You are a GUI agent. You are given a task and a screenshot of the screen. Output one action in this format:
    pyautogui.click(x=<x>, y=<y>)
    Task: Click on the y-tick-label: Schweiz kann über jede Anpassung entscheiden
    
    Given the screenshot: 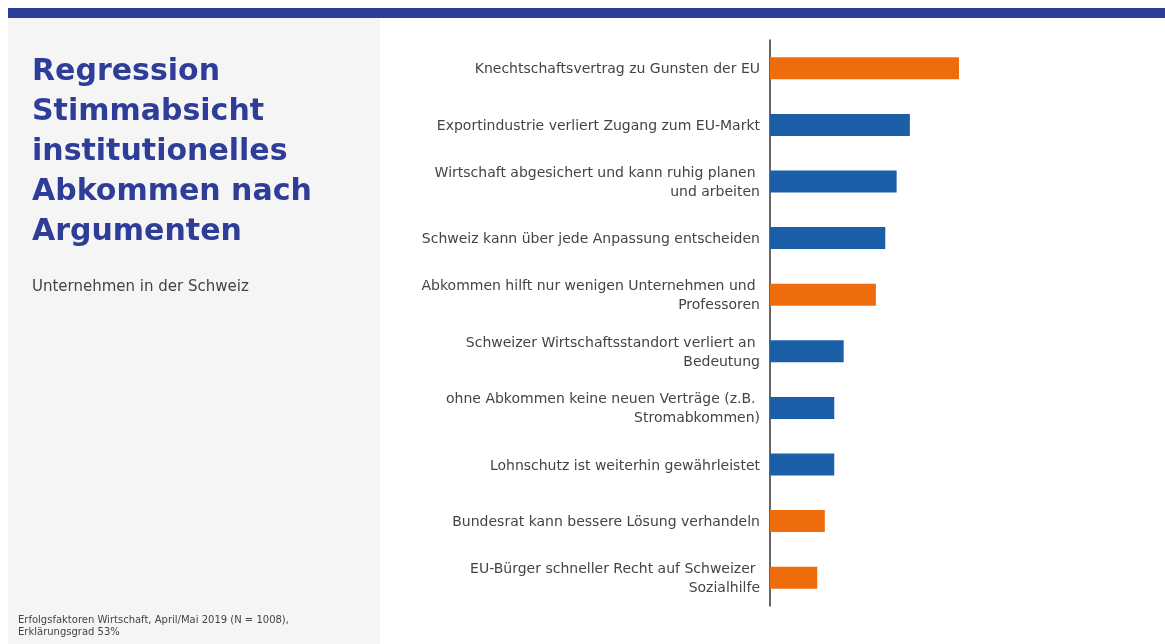 What is the action you would take?
    pyautogui.click(x=590, y=238)
    